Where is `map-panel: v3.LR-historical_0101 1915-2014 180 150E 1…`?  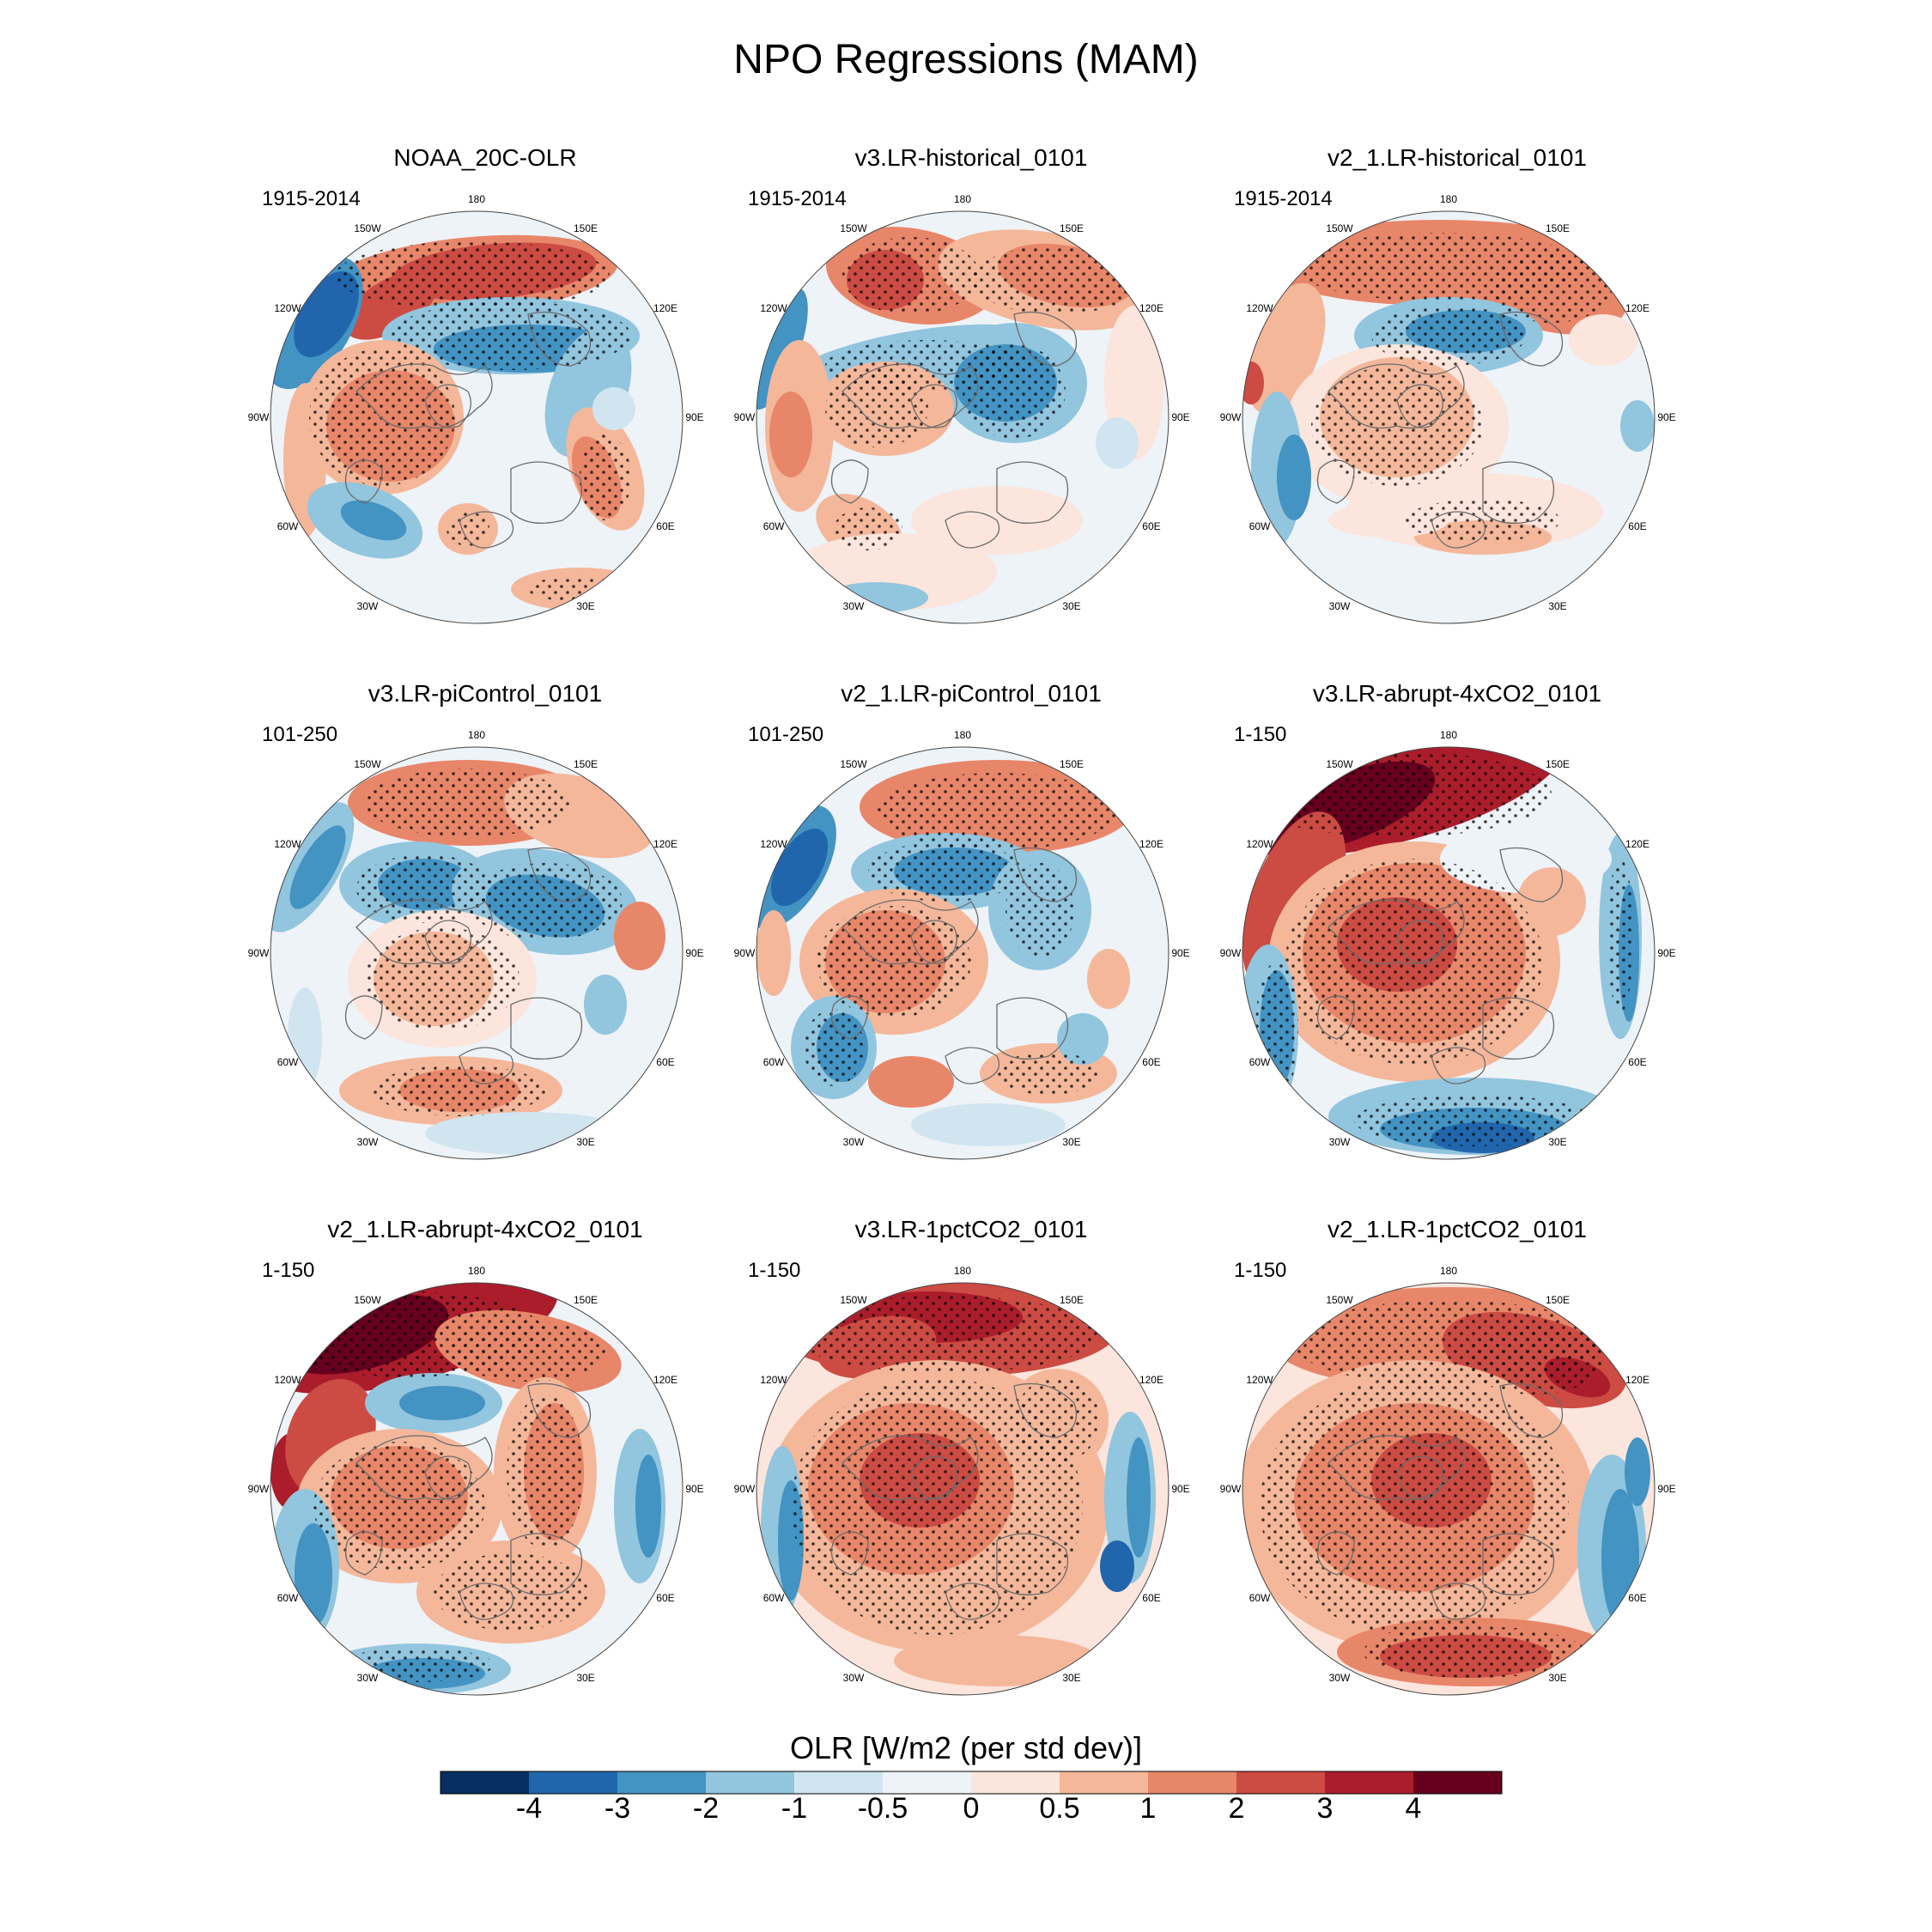
map-panel: v3.LR-historical_0101 1915-2014 180 150E 1… is located at coordinates (972, 385).